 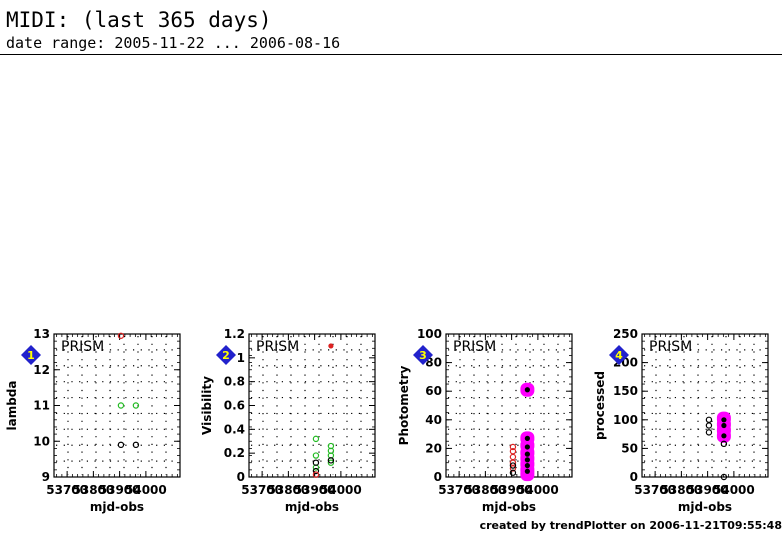 What do you see at coordinates (234, 453) in the screenshot?
I see `y-tick-label: 0.2` at bounding box center [234, 453].